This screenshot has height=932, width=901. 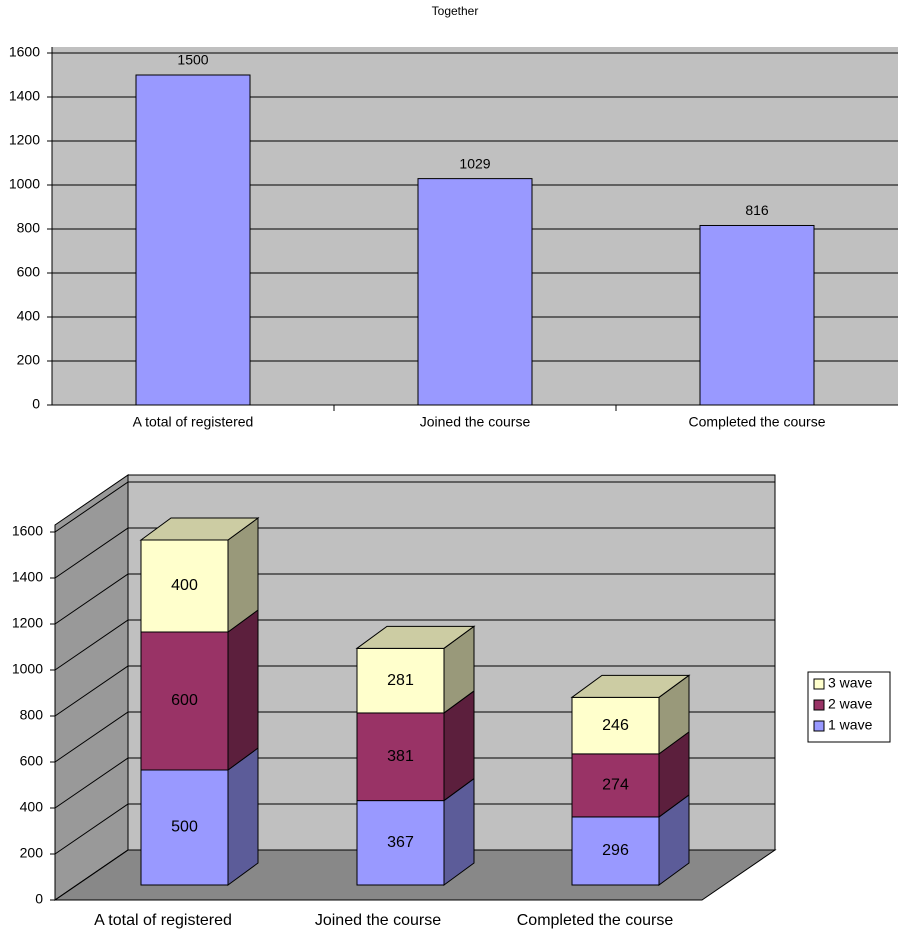 I want to click on value-label: 281, so click(x=400, y=680).